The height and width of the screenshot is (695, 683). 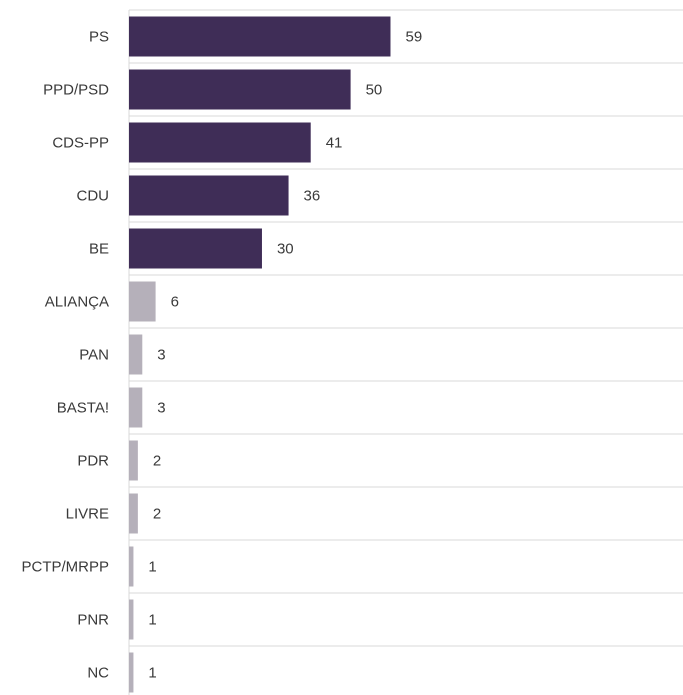 I want to click on category-label: PAN, so click(x=94, y=355).